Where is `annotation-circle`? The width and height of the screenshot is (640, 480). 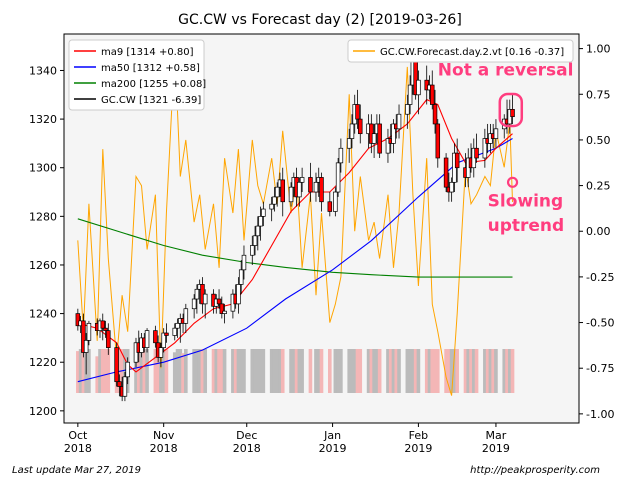 annotation-circle is located at coordinates (512, 182).